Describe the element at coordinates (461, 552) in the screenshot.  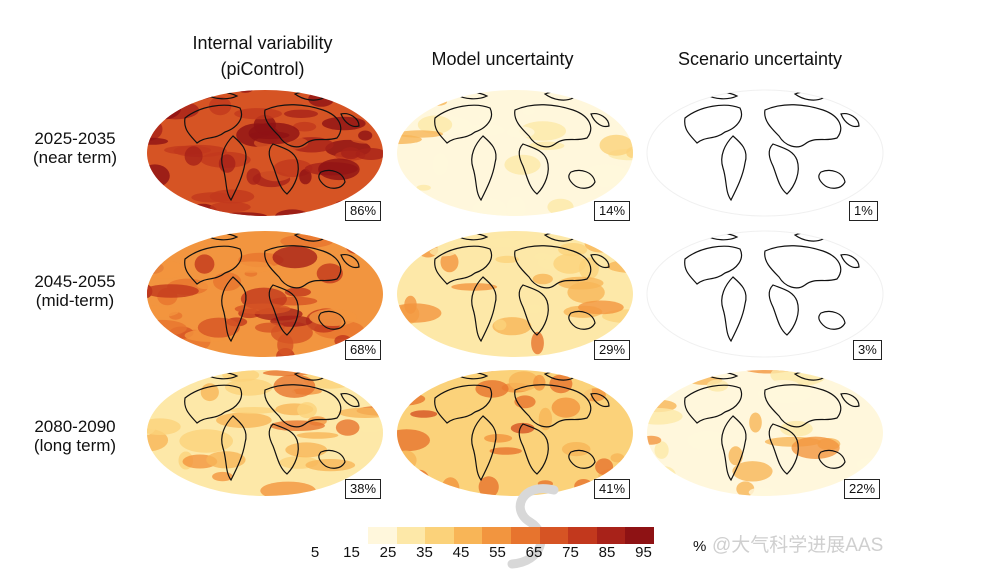
I see `colorbar-tick-label: 45` at that location.